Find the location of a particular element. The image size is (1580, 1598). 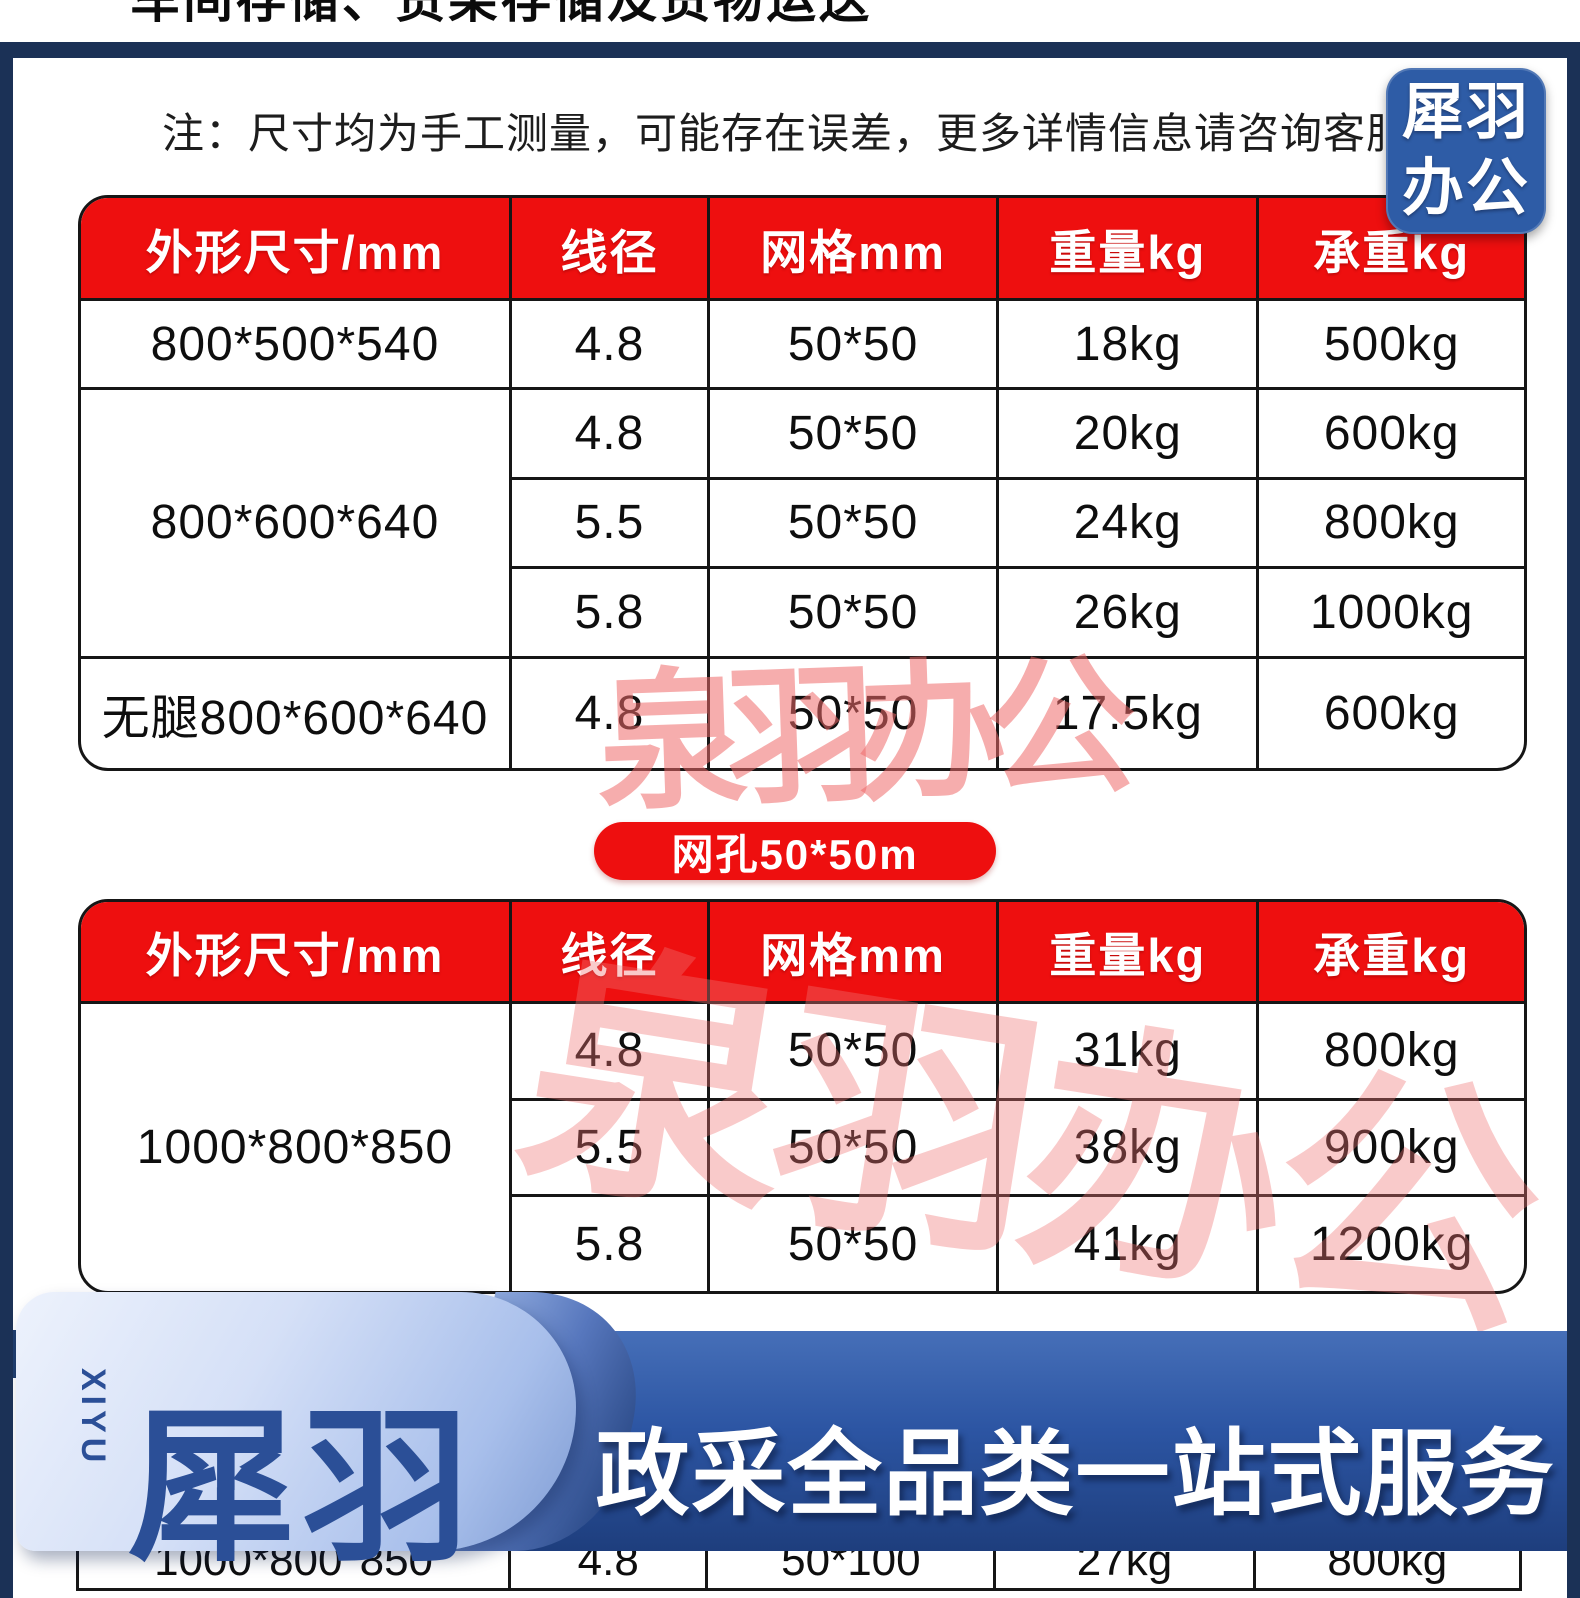

table1-header-row: 外形尺寸/mm 线径 网格mm 重量kg 承重kg is located at coordinates (802, 249).